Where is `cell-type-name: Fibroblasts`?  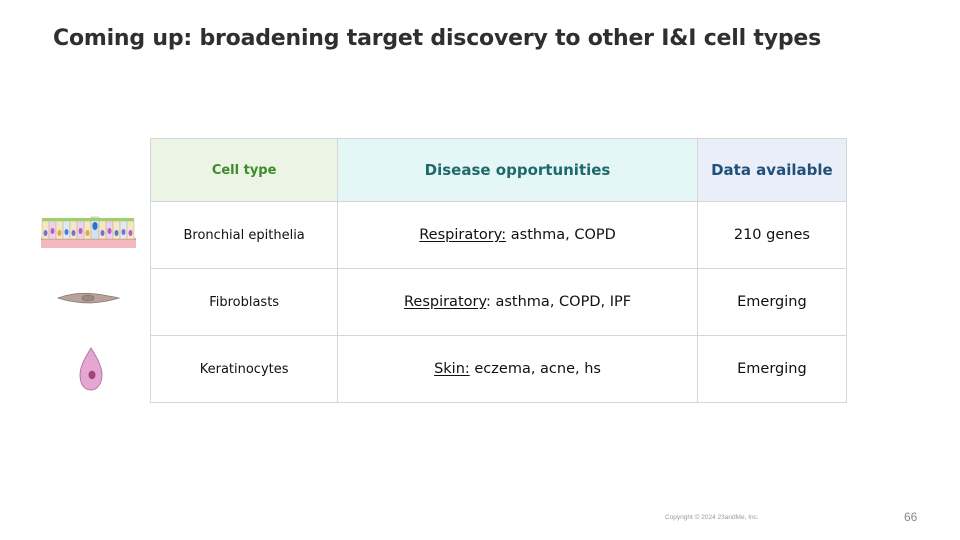 cell-type-name: Fibroblasts is located at coordinates (244, 302).